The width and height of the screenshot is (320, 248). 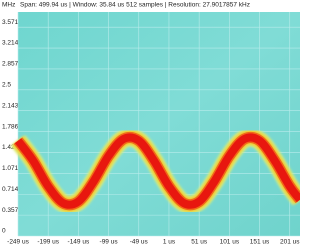 I want to click on x-tick-label: 1 us, so click(x=169, y=242).